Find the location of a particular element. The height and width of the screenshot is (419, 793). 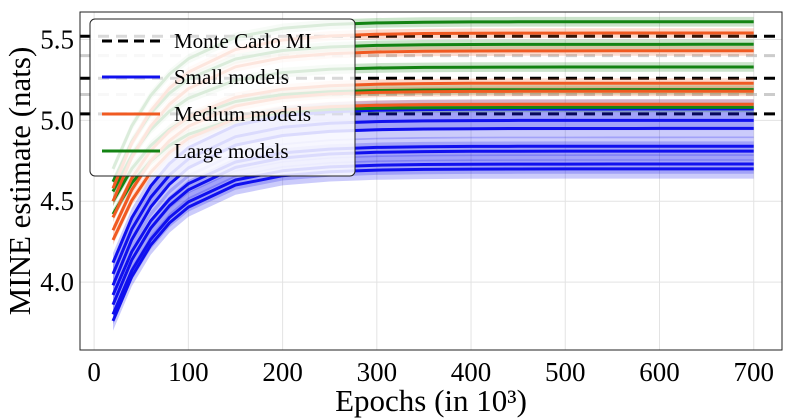

x-axis-label: Epochs (in 10³) is located at coordinates (431, 400).